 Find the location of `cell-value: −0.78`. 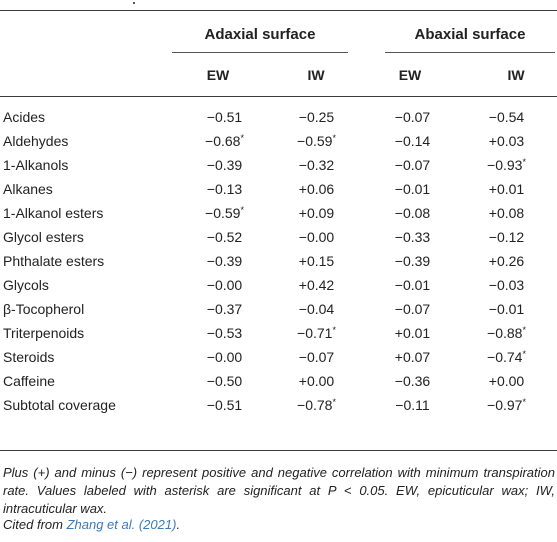

cell-value: −0.78 is located at coordinates (315, 405).